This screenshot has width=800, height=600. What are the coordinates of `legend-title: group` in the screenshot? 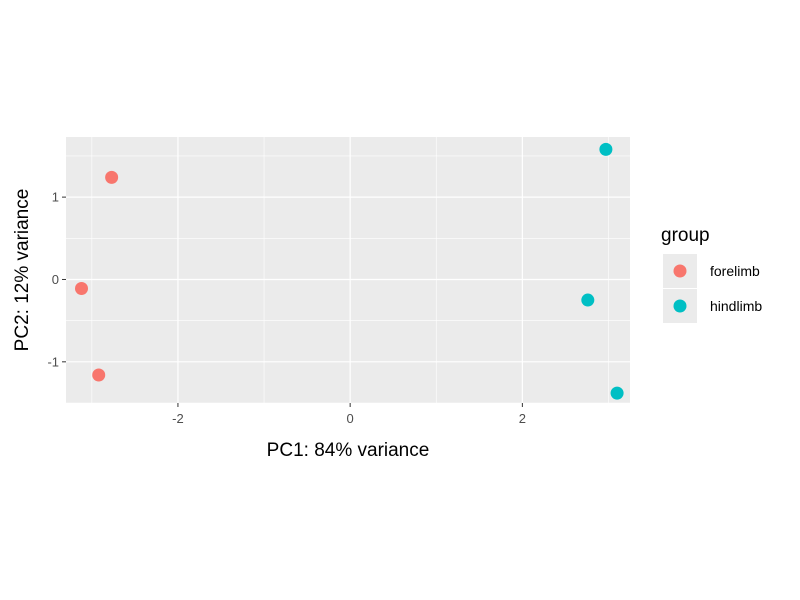 It's located at (685, 235).